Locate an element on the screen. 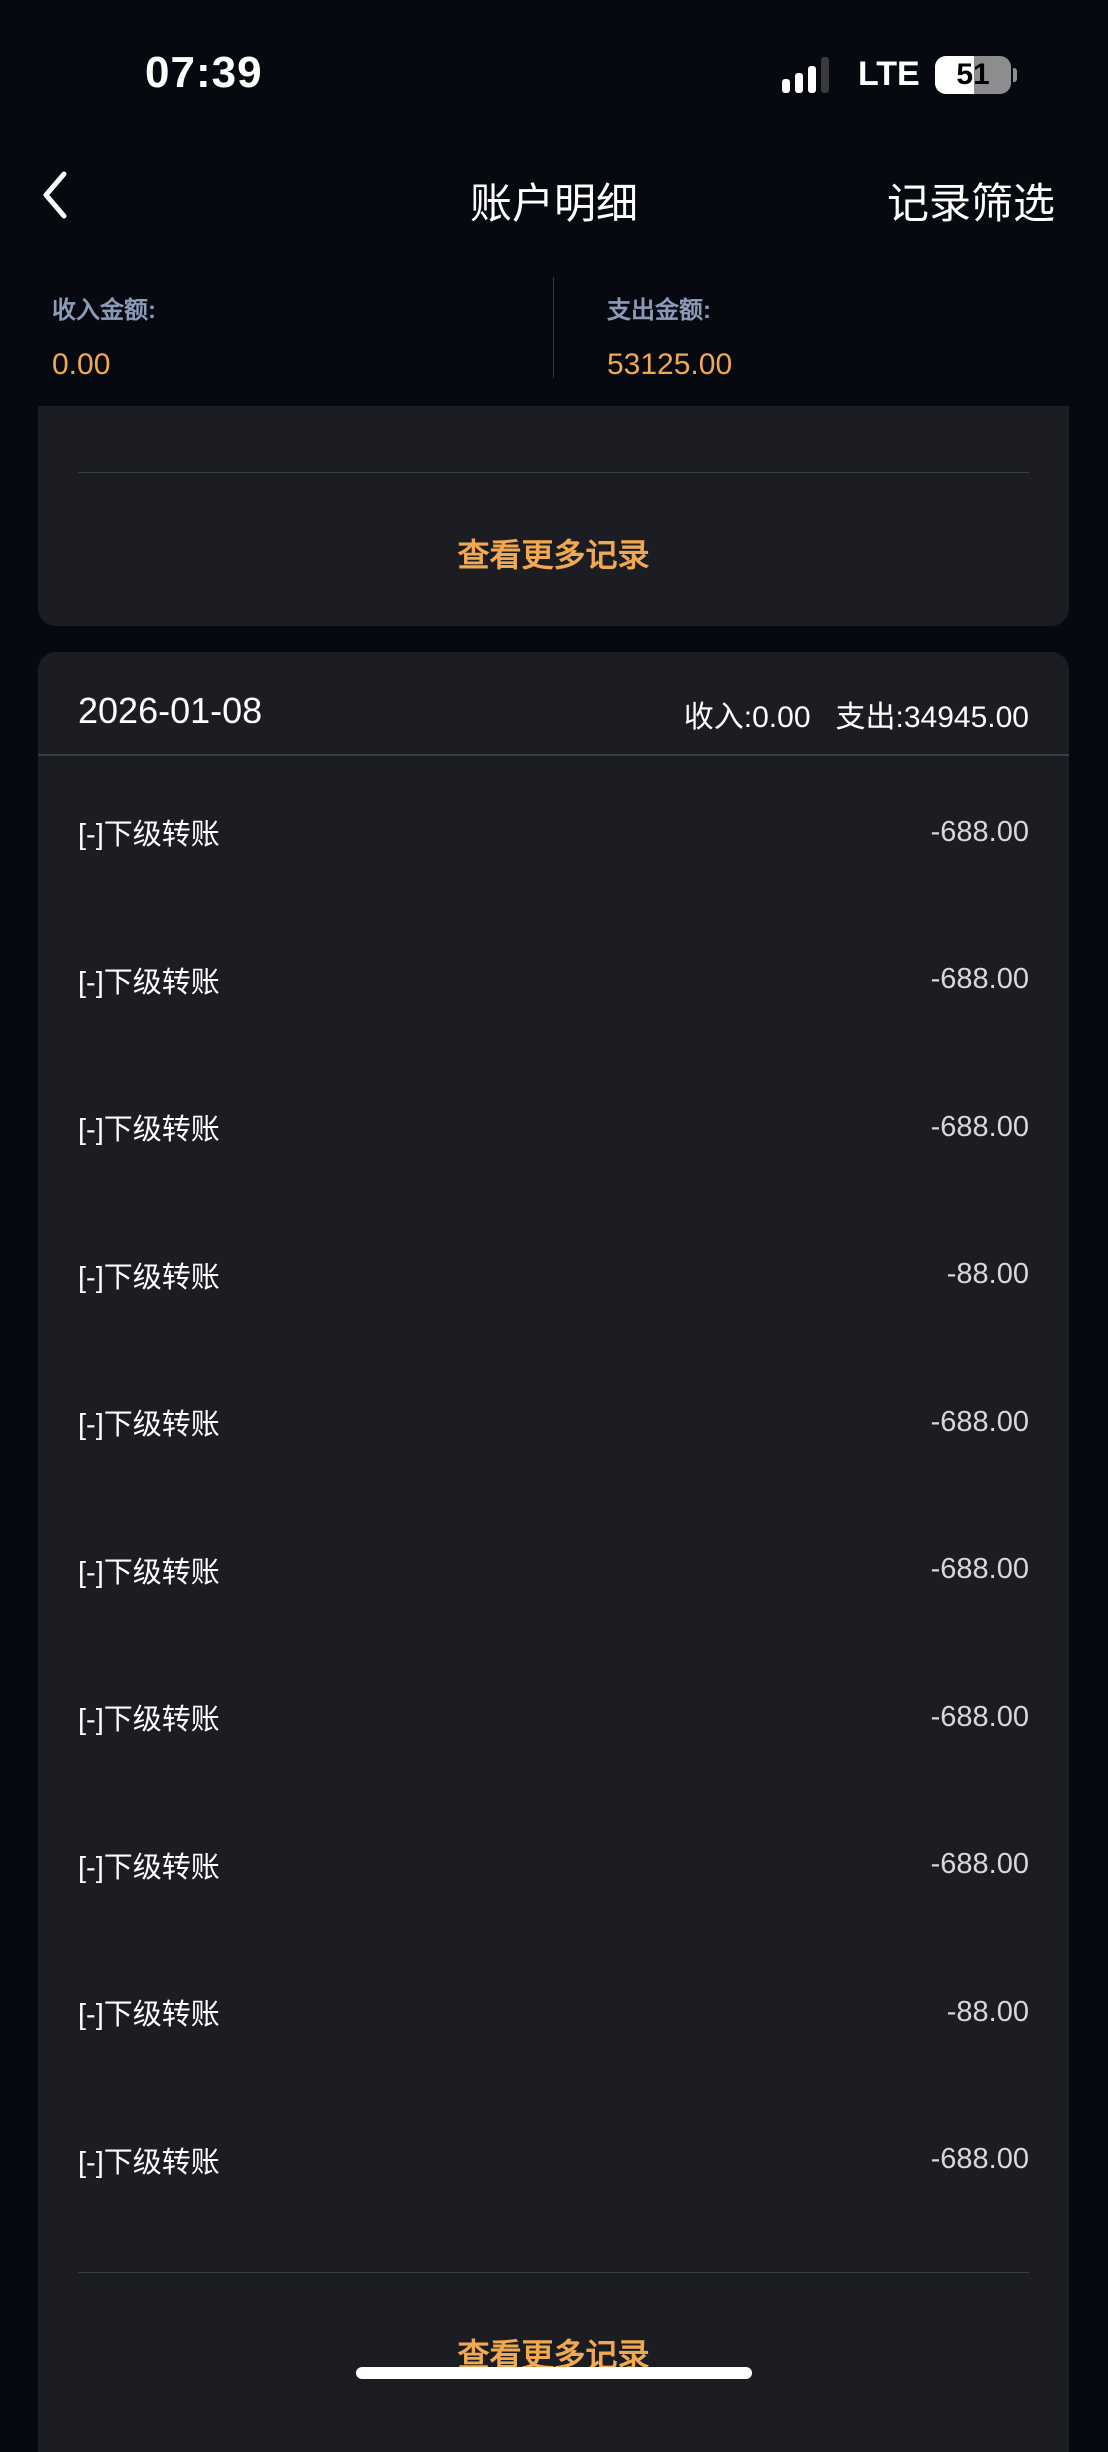  signal-icon is located at coordinates (805, 75).